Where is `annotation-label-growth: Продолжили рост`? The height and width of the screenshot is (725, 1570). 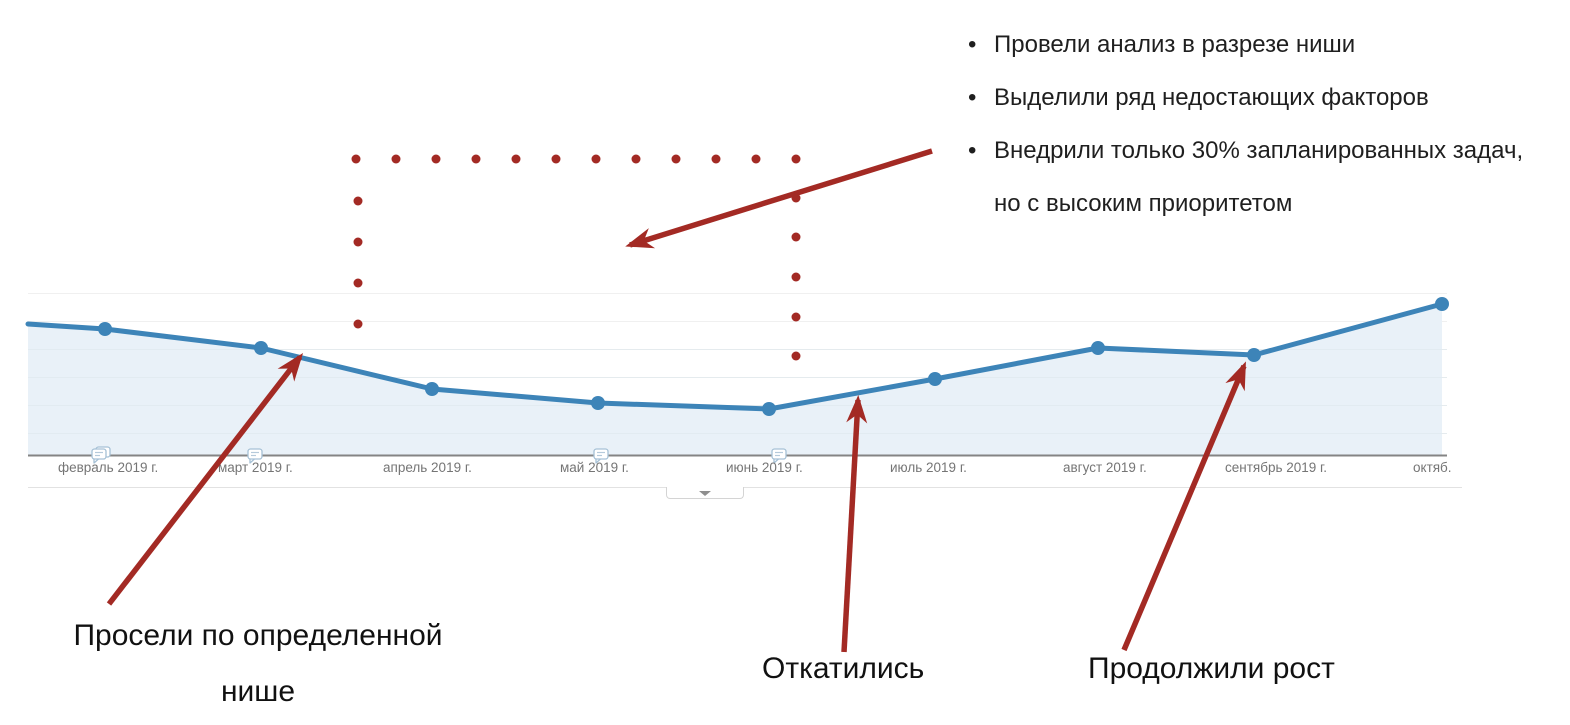
annotation-label-growth: Продолжили рост is located at coordinates (1211, 668).